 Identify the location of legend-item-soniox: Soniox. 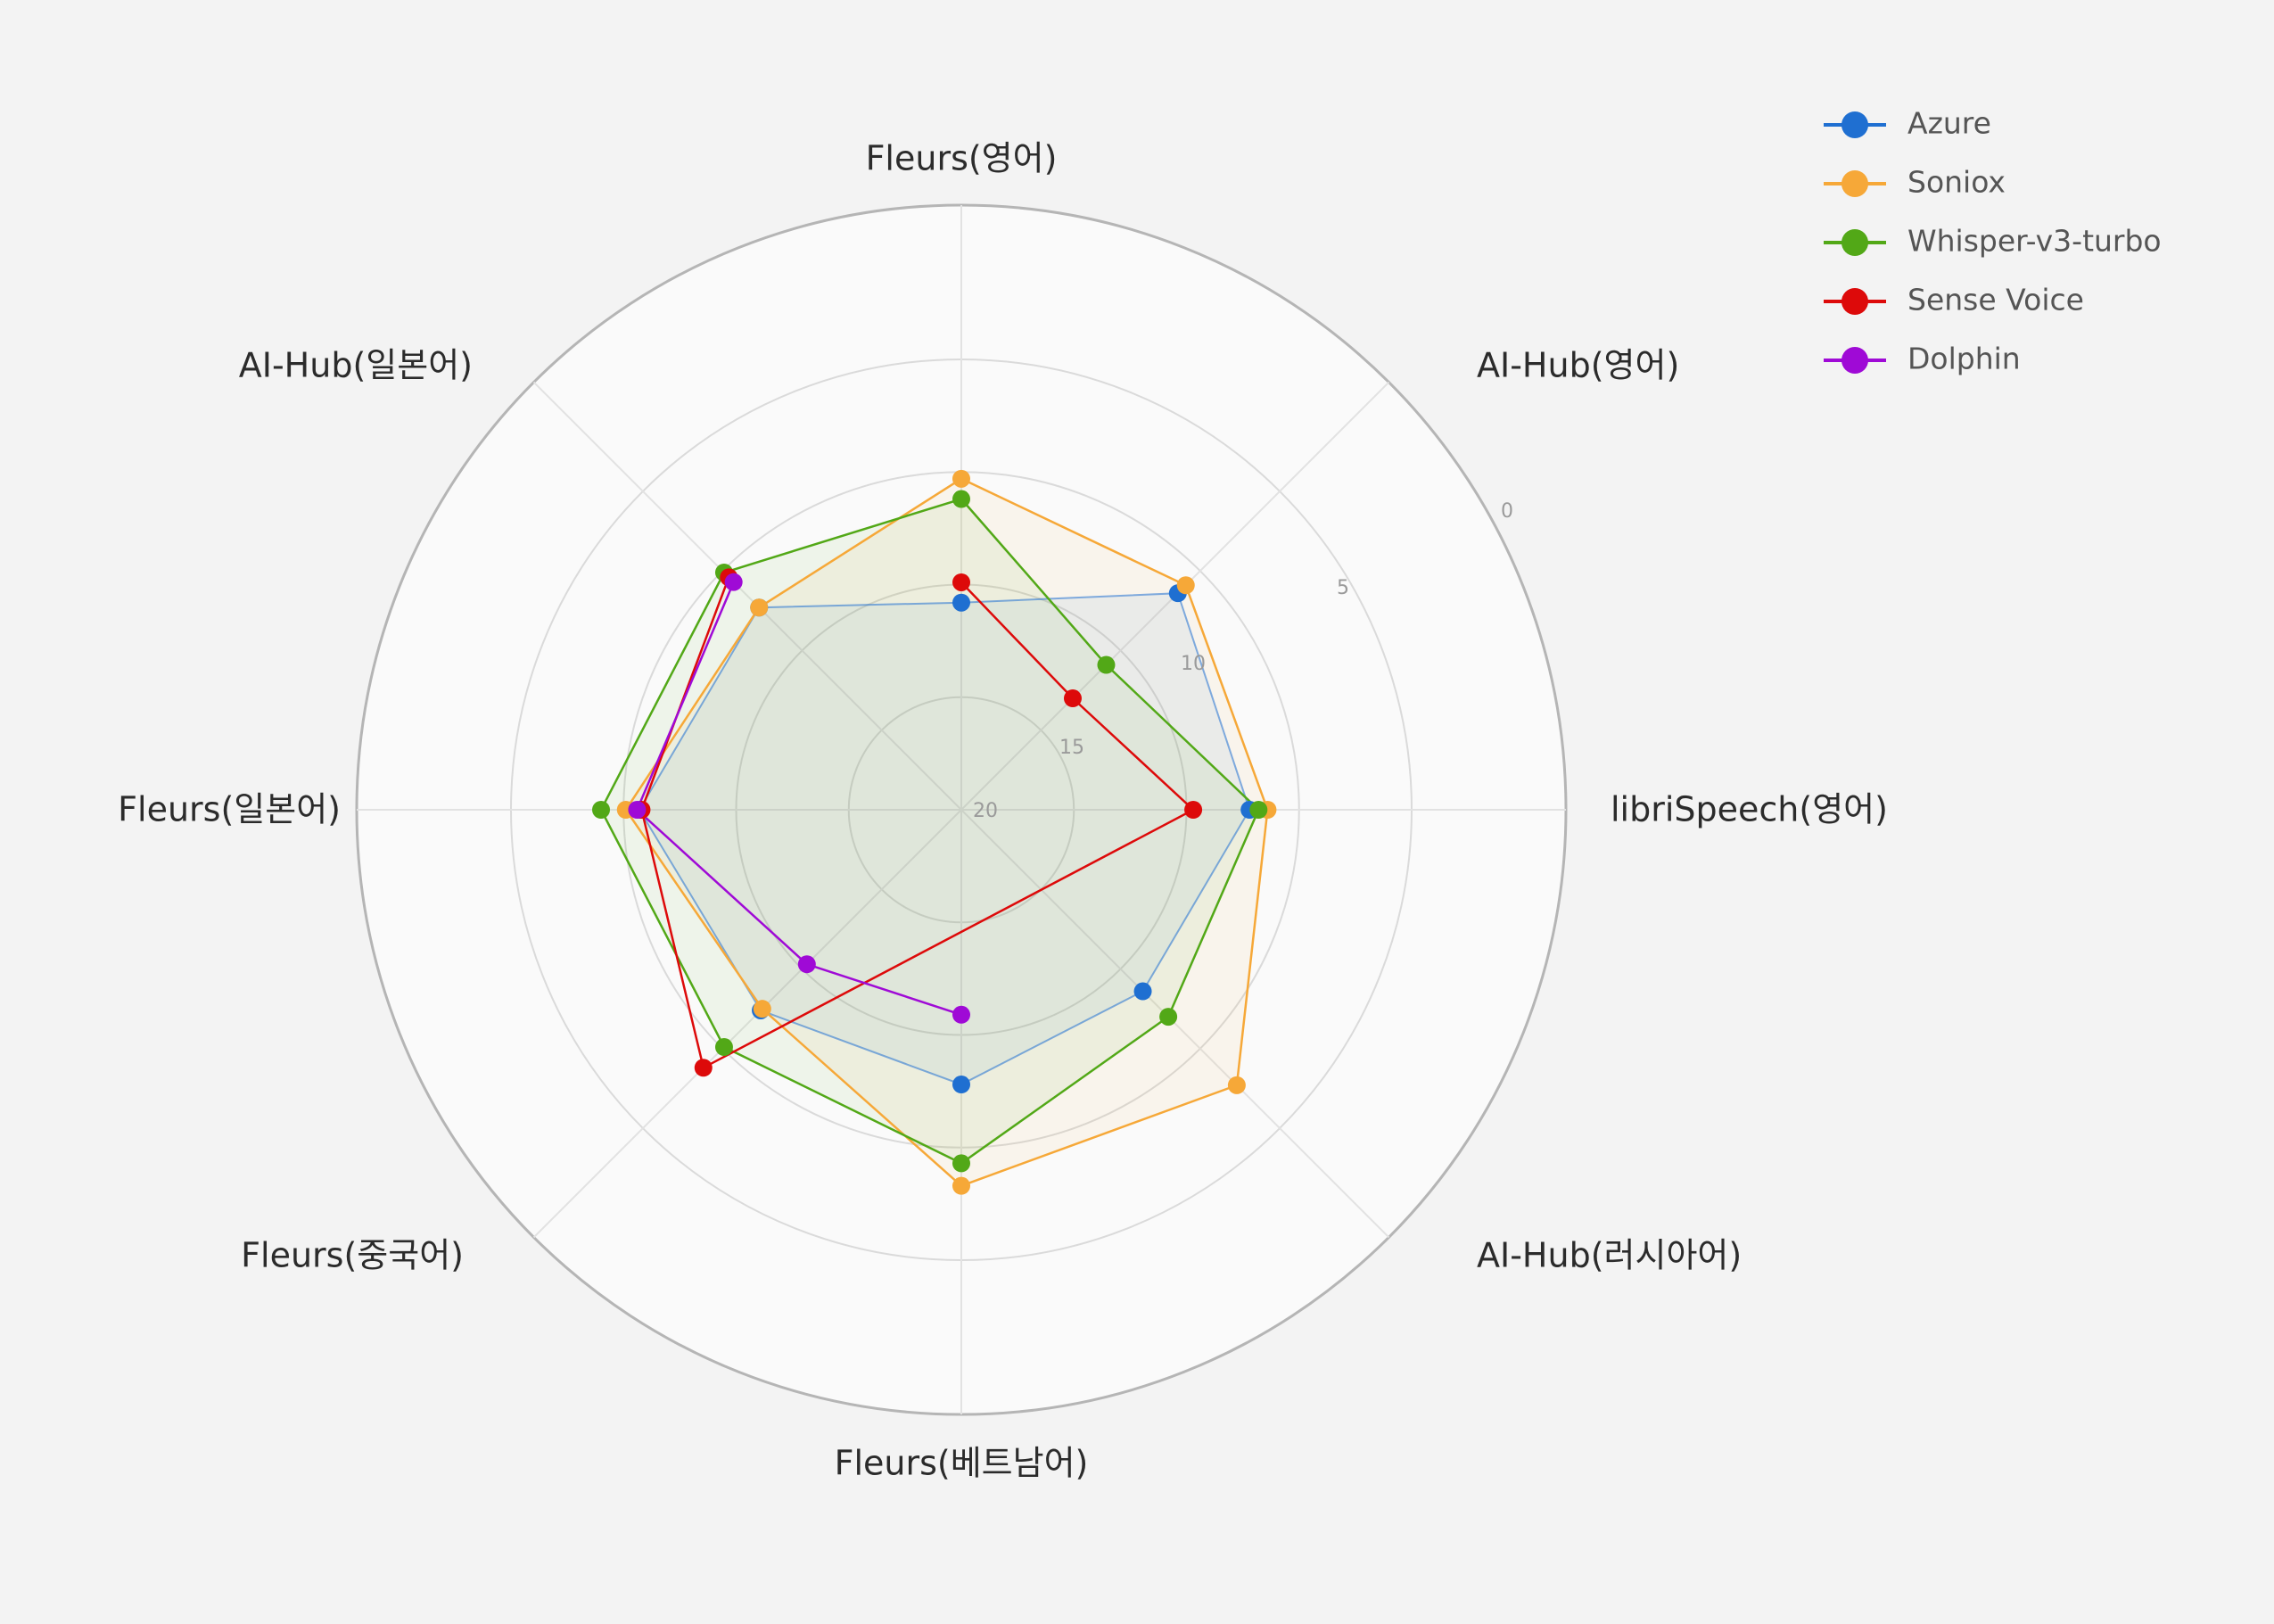
(1915, 182).